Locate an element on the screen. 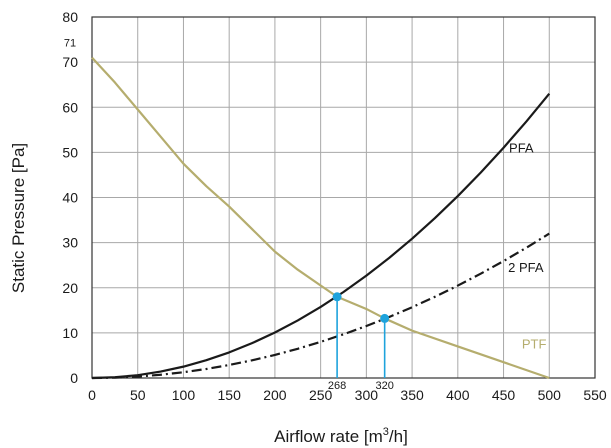 The height and width of the screenshot is (448, 611). operating-points: 268 320 is located at coordinates (361, 342).